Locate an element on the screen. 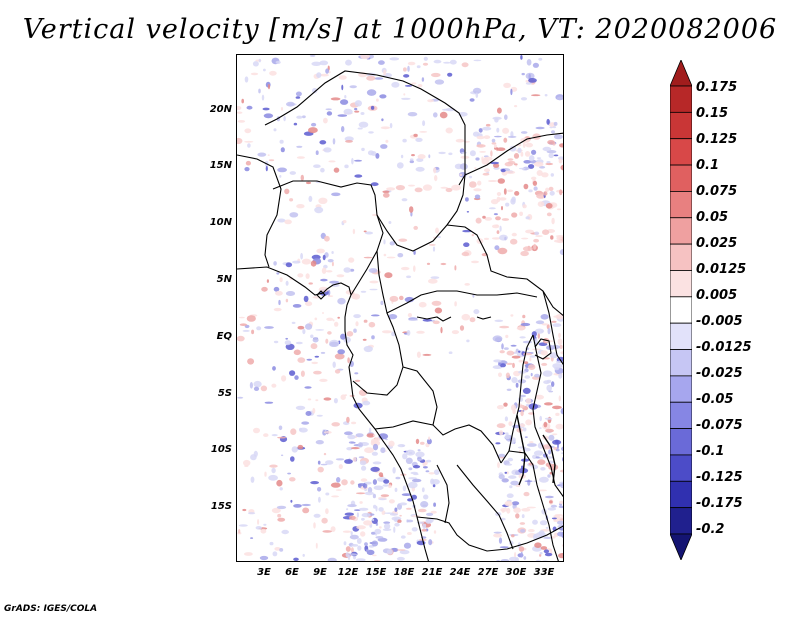 The image size is (800, 618). lat-tick-label: 20N is located at coordinates (220, 109).